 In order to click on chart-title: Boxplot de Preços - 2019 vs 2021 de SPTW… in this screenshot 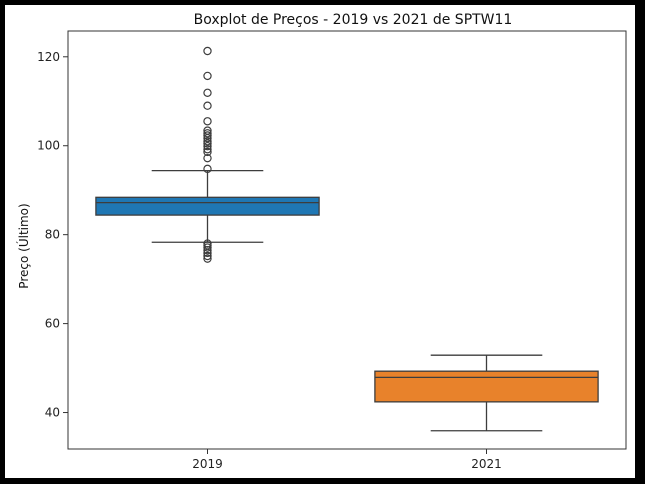, I will do `click(353, 20)`.